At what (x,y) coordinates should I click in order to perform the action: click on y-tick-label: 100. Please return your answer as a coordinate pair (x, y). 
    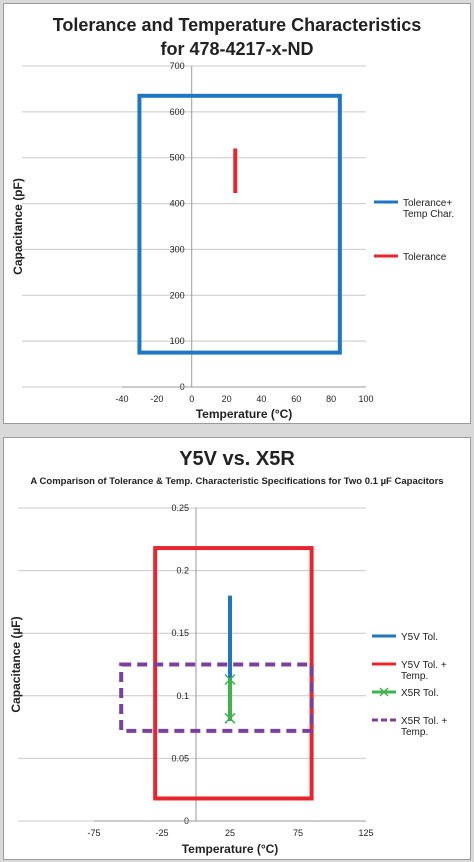
    Looking at the image, I should click on (177, 341).